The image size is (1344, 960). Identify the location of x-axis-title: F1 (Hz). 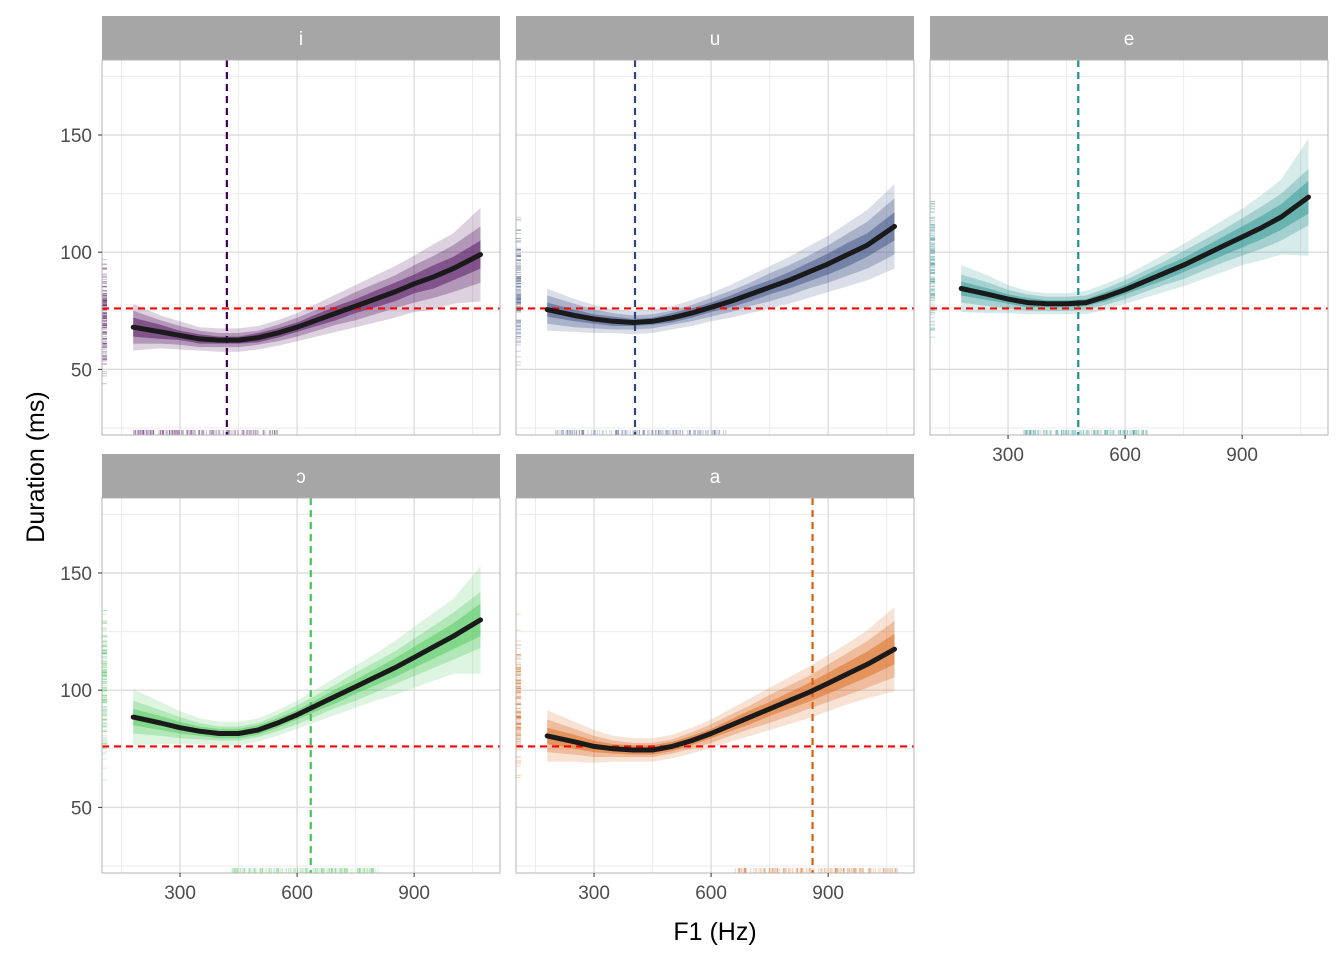
(714, 932).